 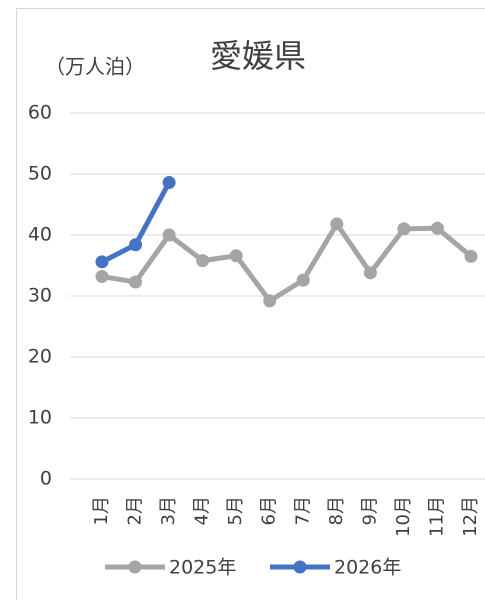 I want to click on y-tick-label: 20, so click(x=40, y=357).